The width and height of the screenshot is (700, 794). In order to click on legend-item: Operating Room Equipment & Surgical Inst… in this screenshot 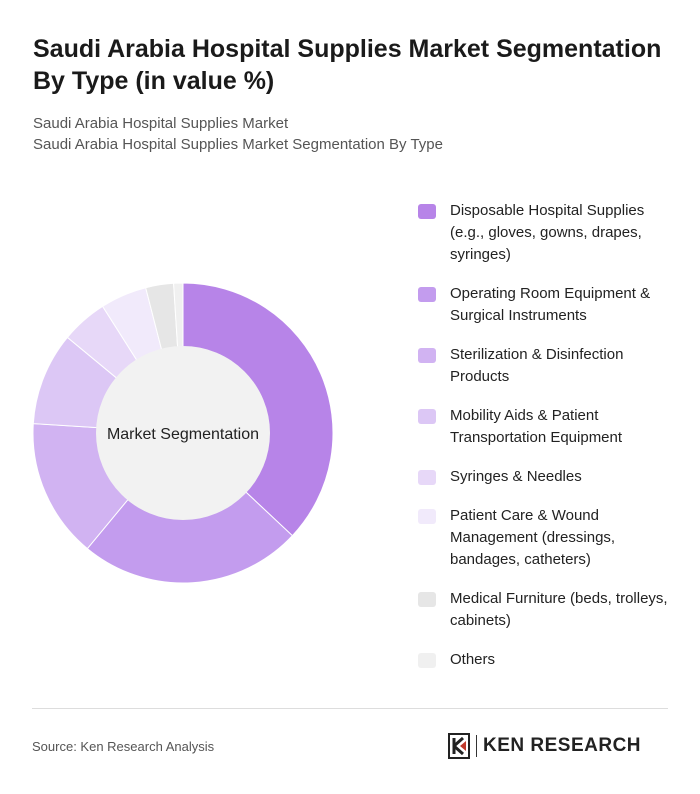, I will do `click(548, 305)`.